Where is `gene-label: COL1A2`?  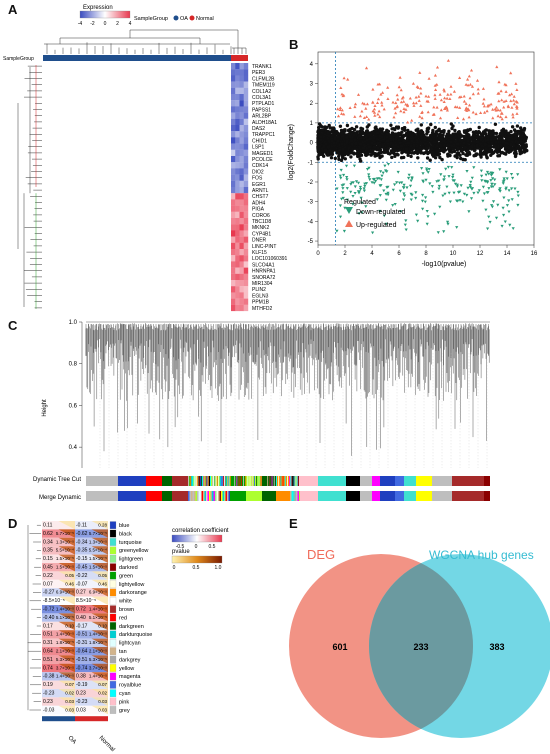
gene-label: COL1A2 is located at coordinates (261, 92).